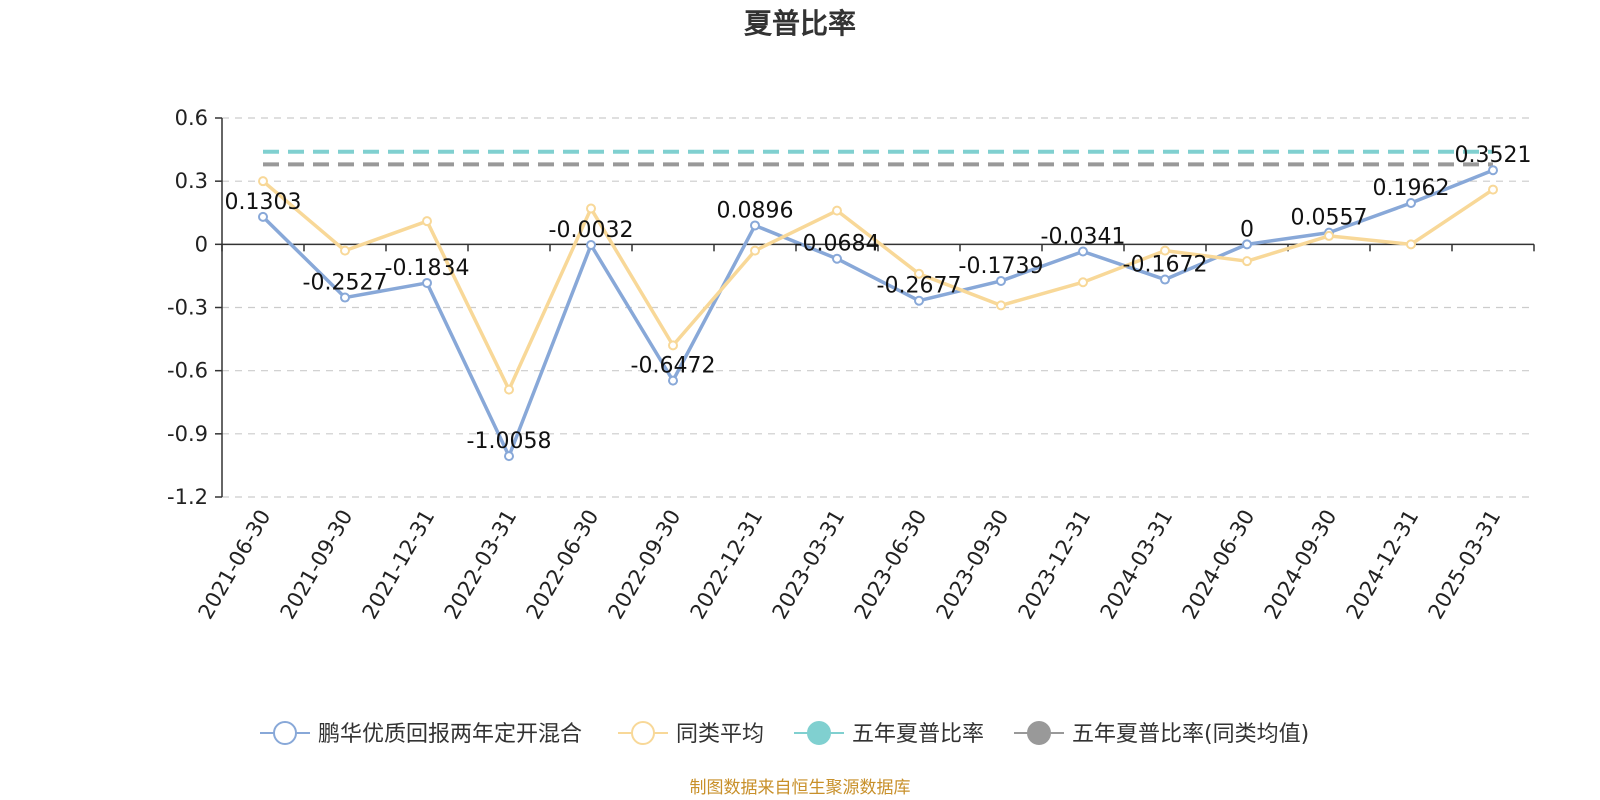 Image resolution: width=1600 pixels, height=800 pixels. I want to click on x-tick-label: 2023-09-30, so click(973, 565).